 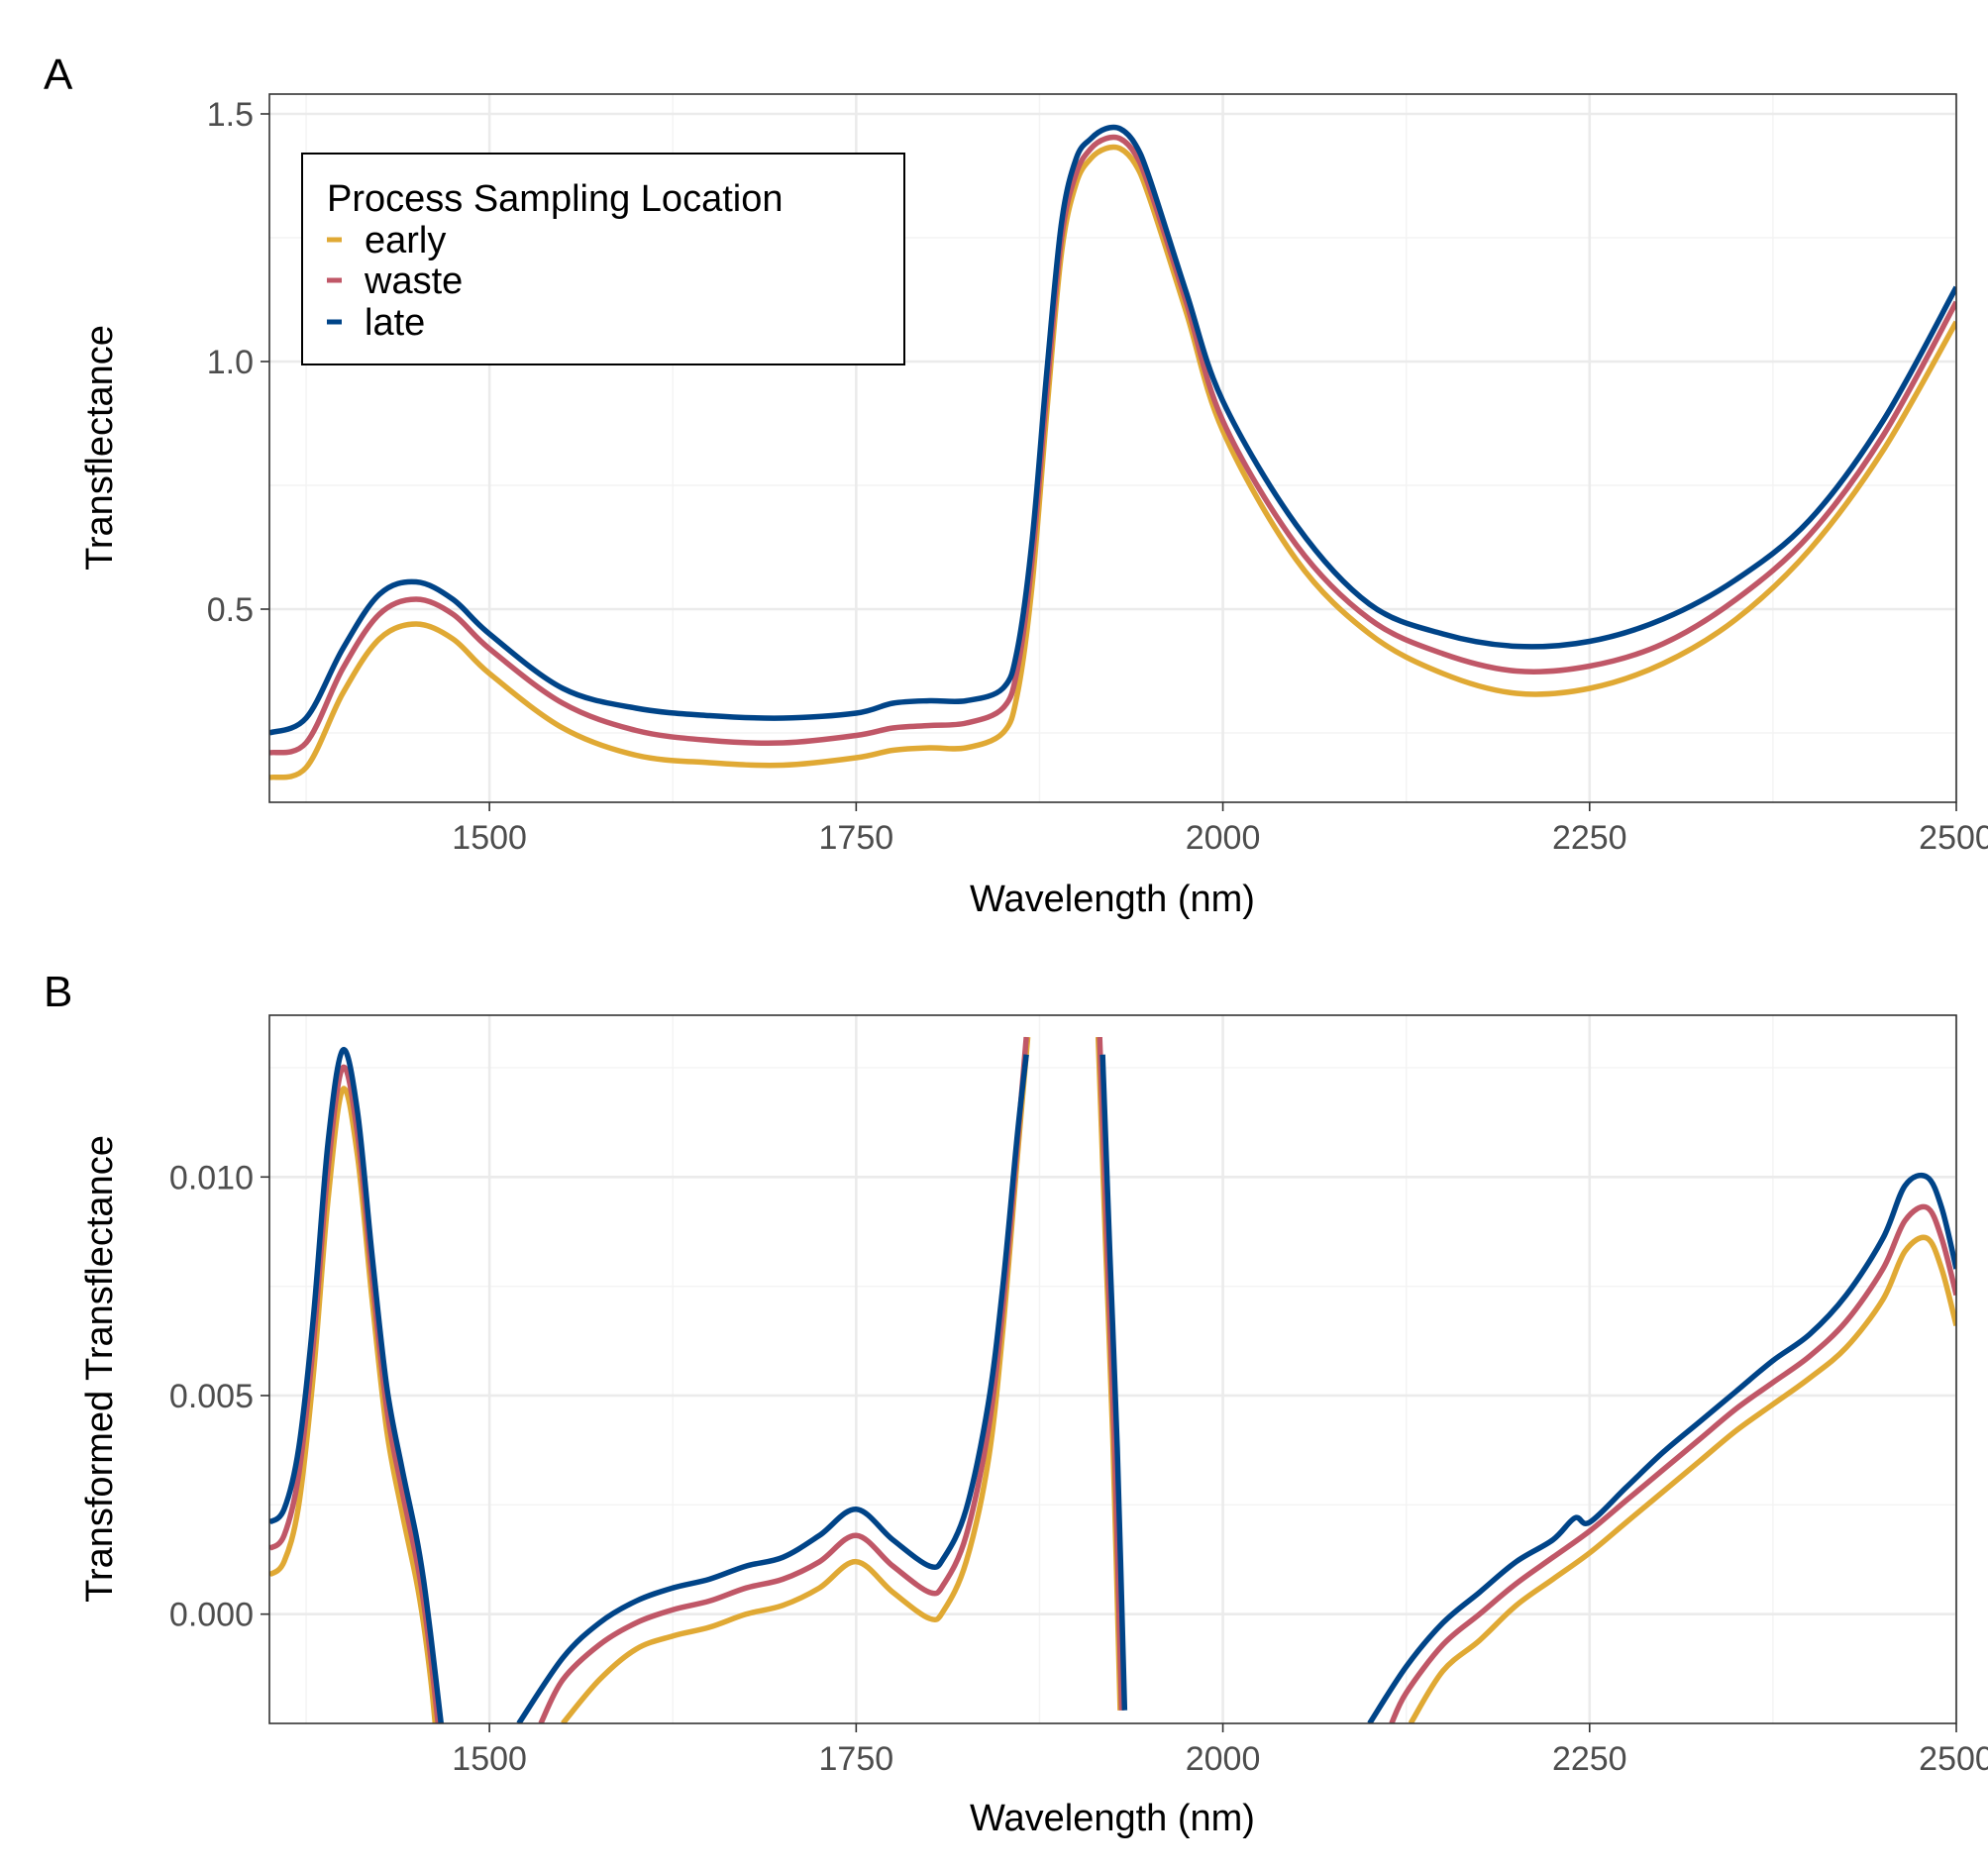 What do you see at coordinates (58, 992) in the screenshot?
I see `panel-b-tag: B` at bounding box center [58, 992].